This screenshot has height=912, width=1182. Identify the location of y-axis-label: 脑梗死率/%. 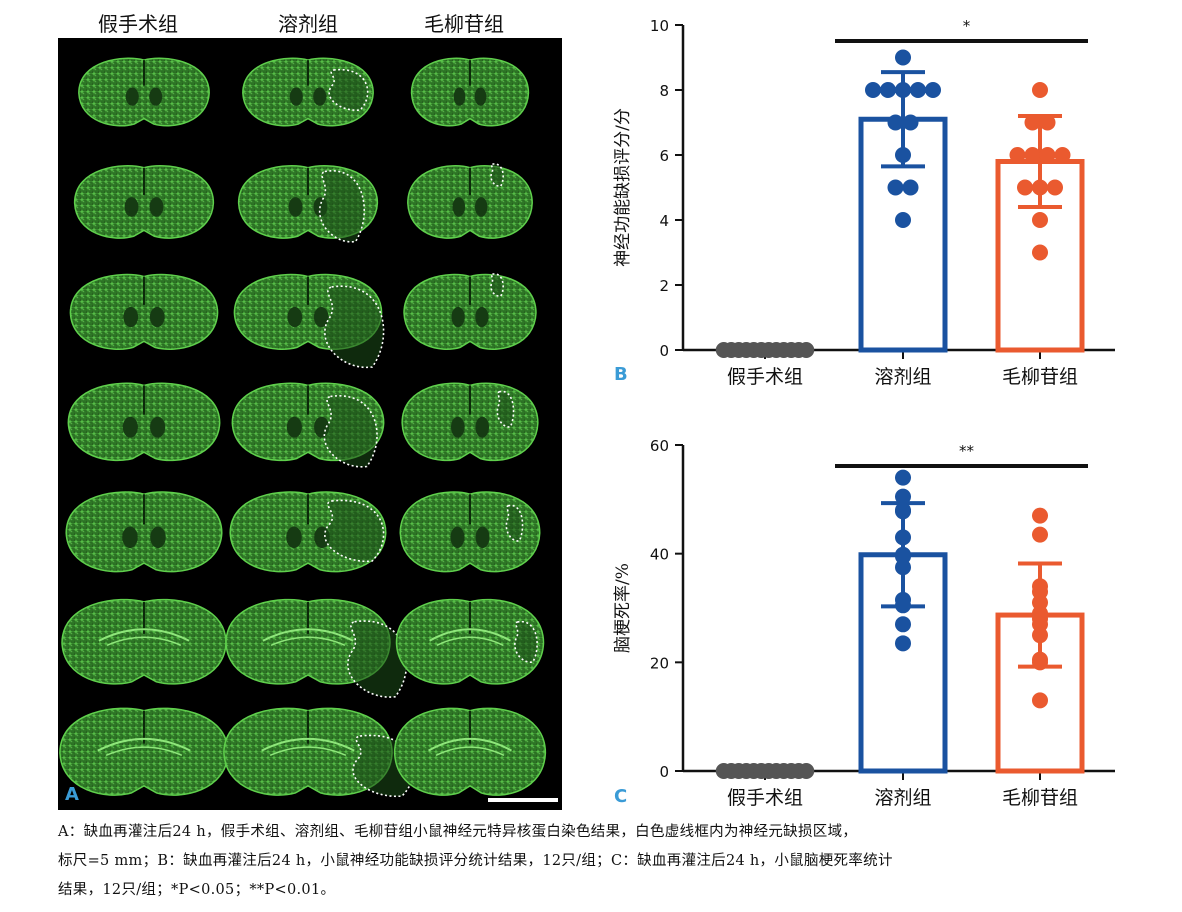
(623, 608).